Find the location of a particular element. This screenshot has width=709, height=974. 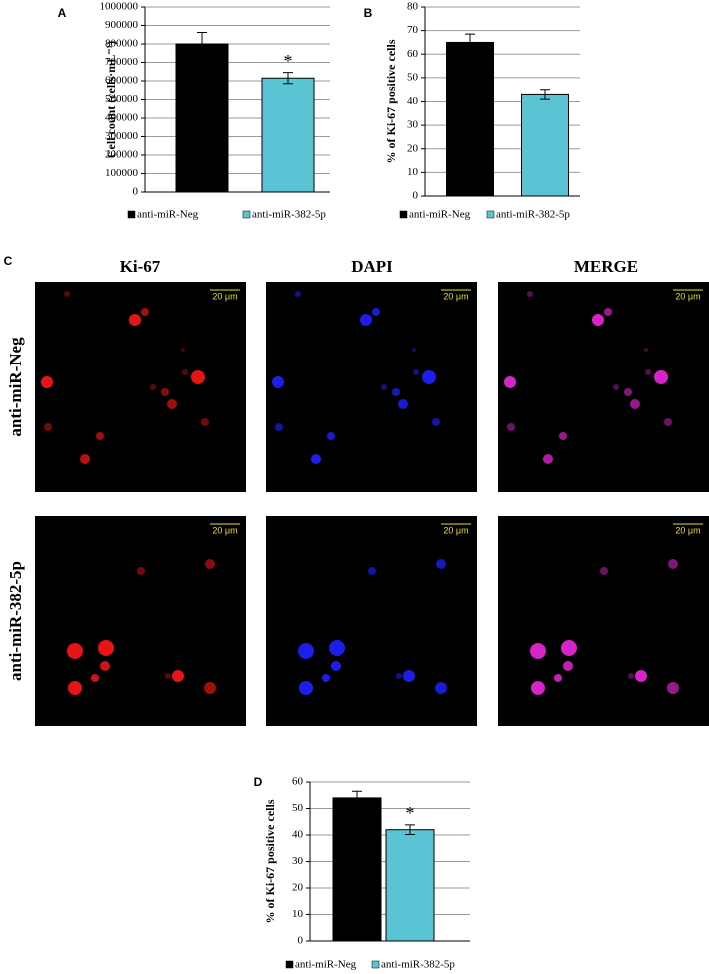

y-tick-label: 50 is located at coordinates (413, 77).